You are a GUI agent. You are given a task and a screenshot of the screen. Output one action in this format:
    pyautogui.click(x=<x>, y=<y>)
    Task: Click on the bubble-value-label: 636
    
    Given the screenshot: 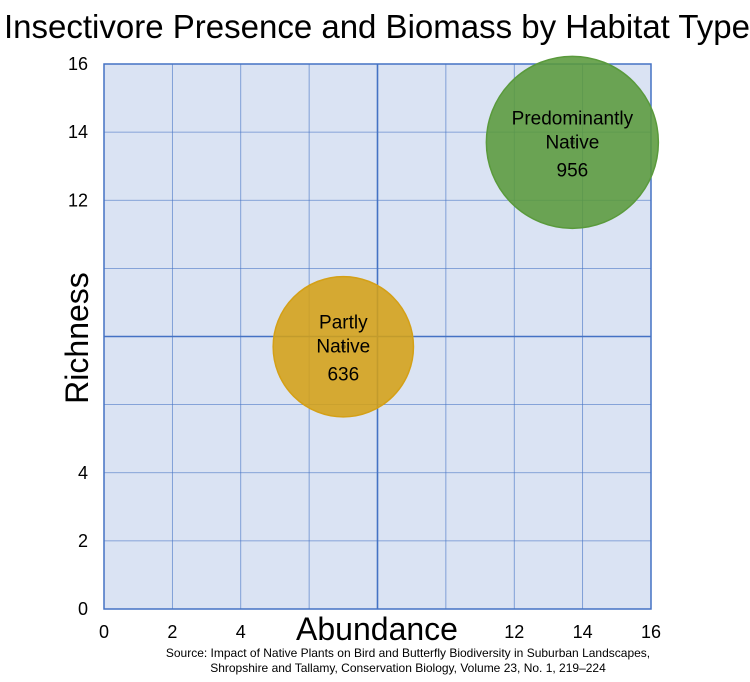 What is the action you would take?
    pyautogui.click(x=343, y=375)
    